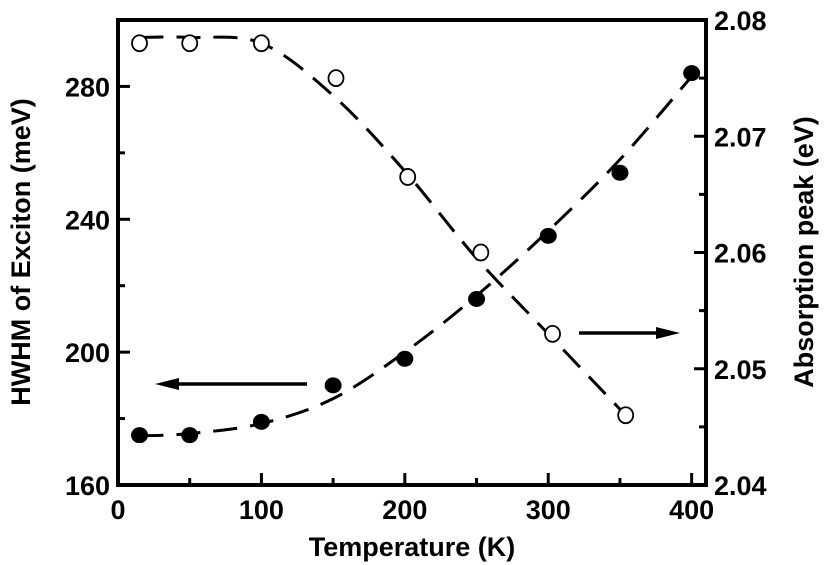  I want to click on y2-tick-label: 2.05, so click(740, 370).